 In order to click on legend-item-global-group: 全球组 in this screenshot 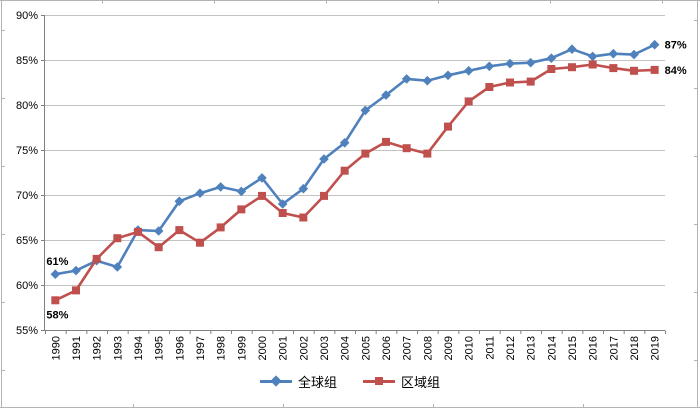, I will do `click(298, 381)`.